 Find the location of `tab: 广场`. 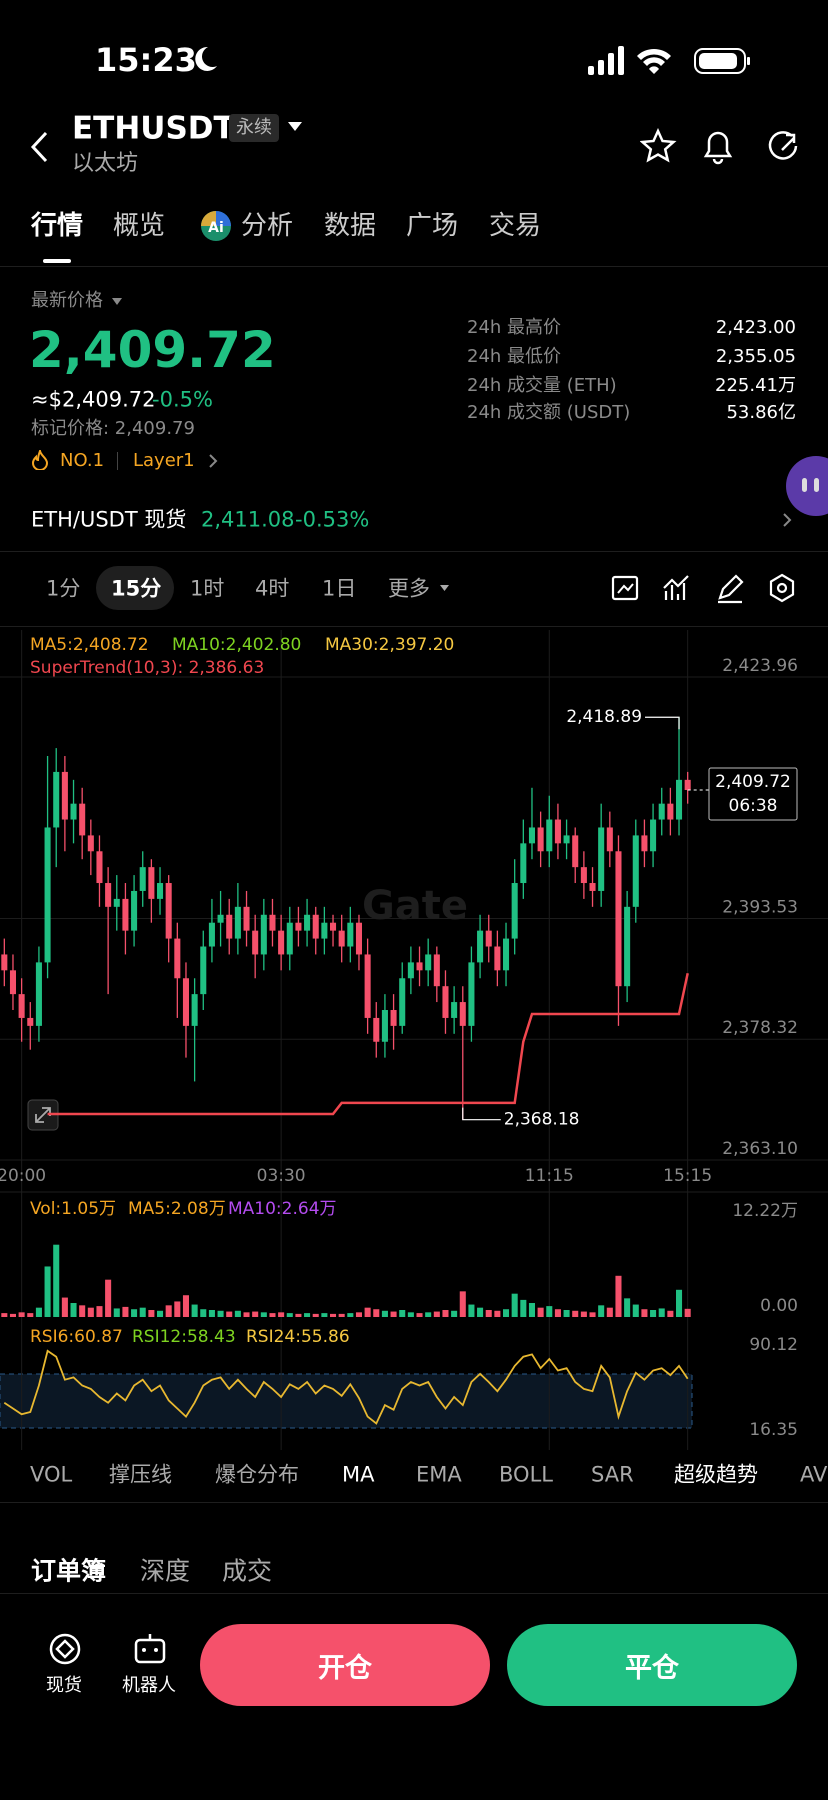

tab: 广场 is located at coordinates (432, 226).